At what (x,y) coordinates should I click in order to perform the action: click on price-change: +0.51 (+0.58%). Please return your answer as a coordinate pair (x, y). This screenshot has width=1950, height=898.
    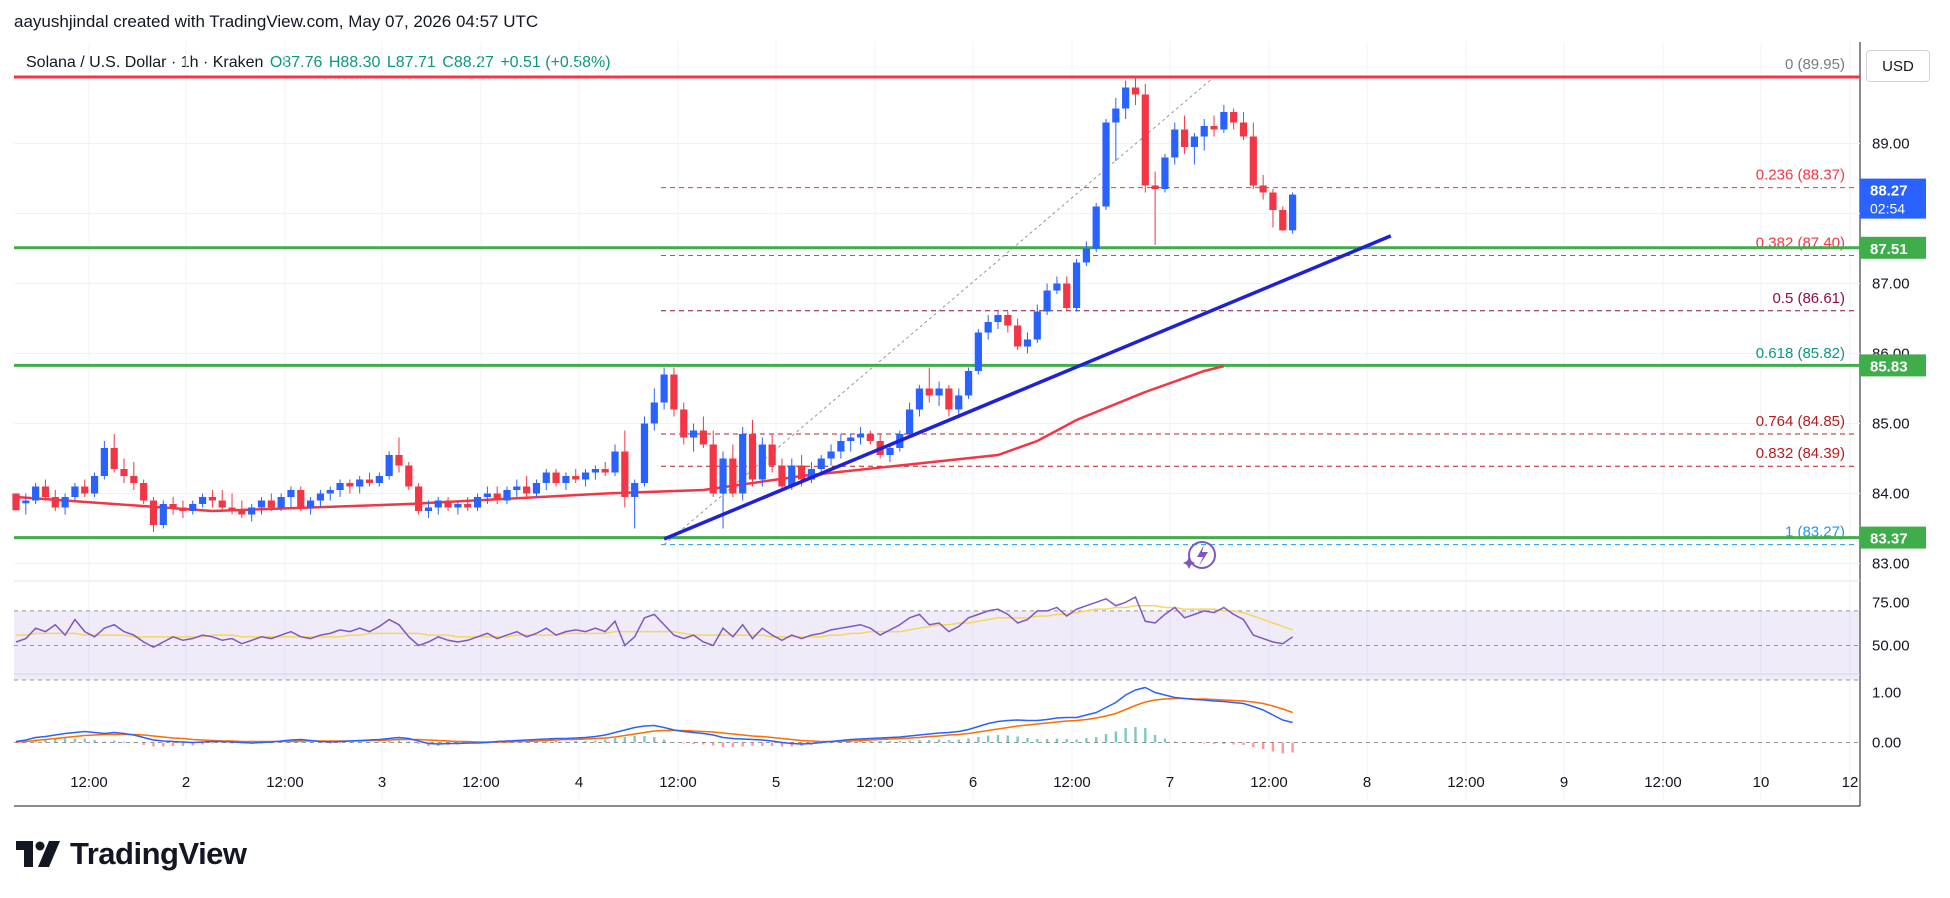
    Looking at the image, I should click on (555, 62).